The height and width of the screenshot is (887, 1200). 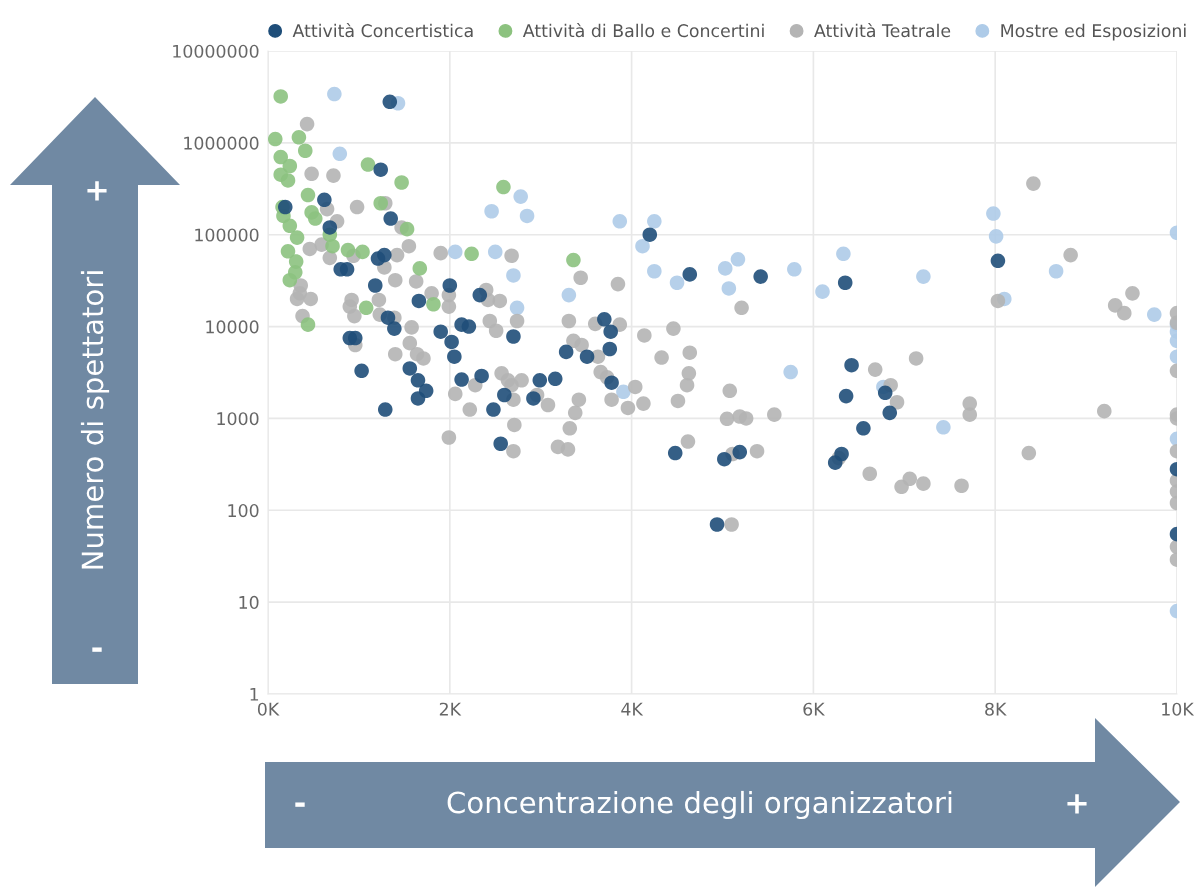 I want to click on y-axis-title: Numero di spettatori, so click(x=95, y=420).